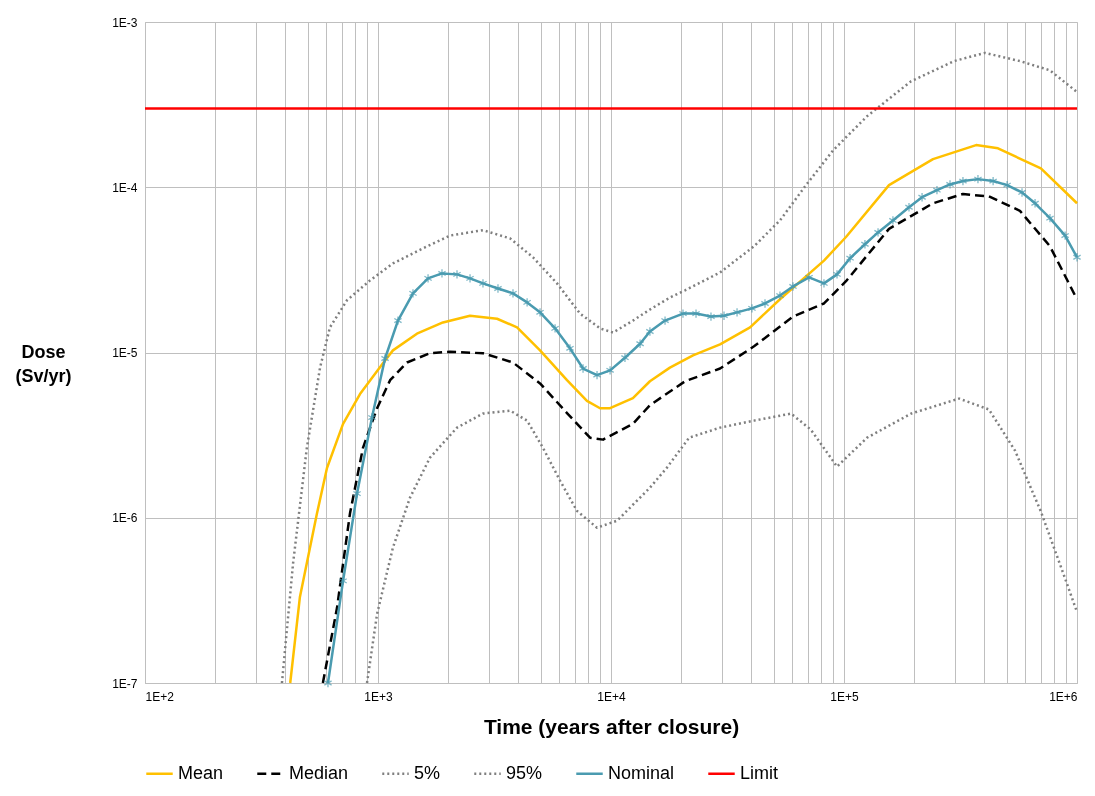  I want to click on y-tick-label: 1E-5, so click(125, 353).